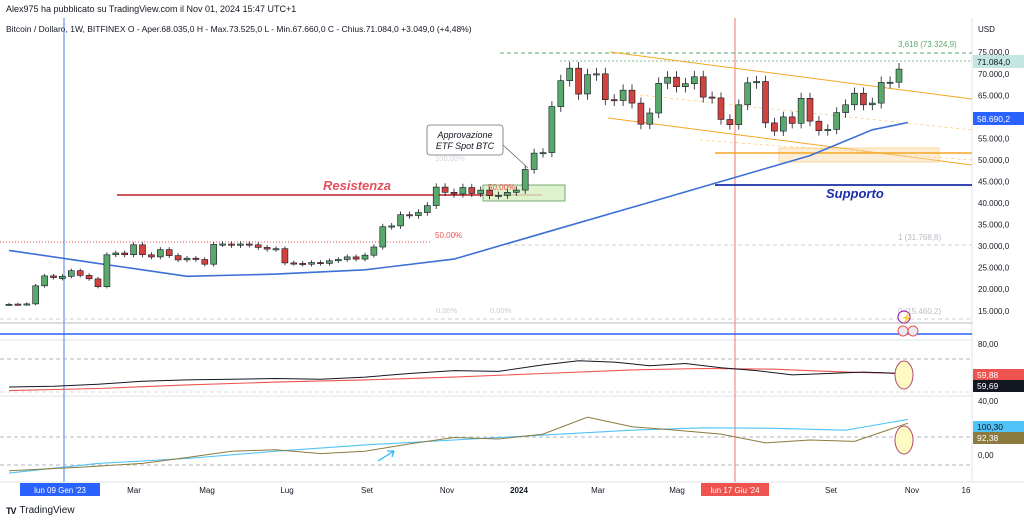  Describe the element at coordinates (855, 193) in the screenshot. I see `support-label: Supporto` at that location.